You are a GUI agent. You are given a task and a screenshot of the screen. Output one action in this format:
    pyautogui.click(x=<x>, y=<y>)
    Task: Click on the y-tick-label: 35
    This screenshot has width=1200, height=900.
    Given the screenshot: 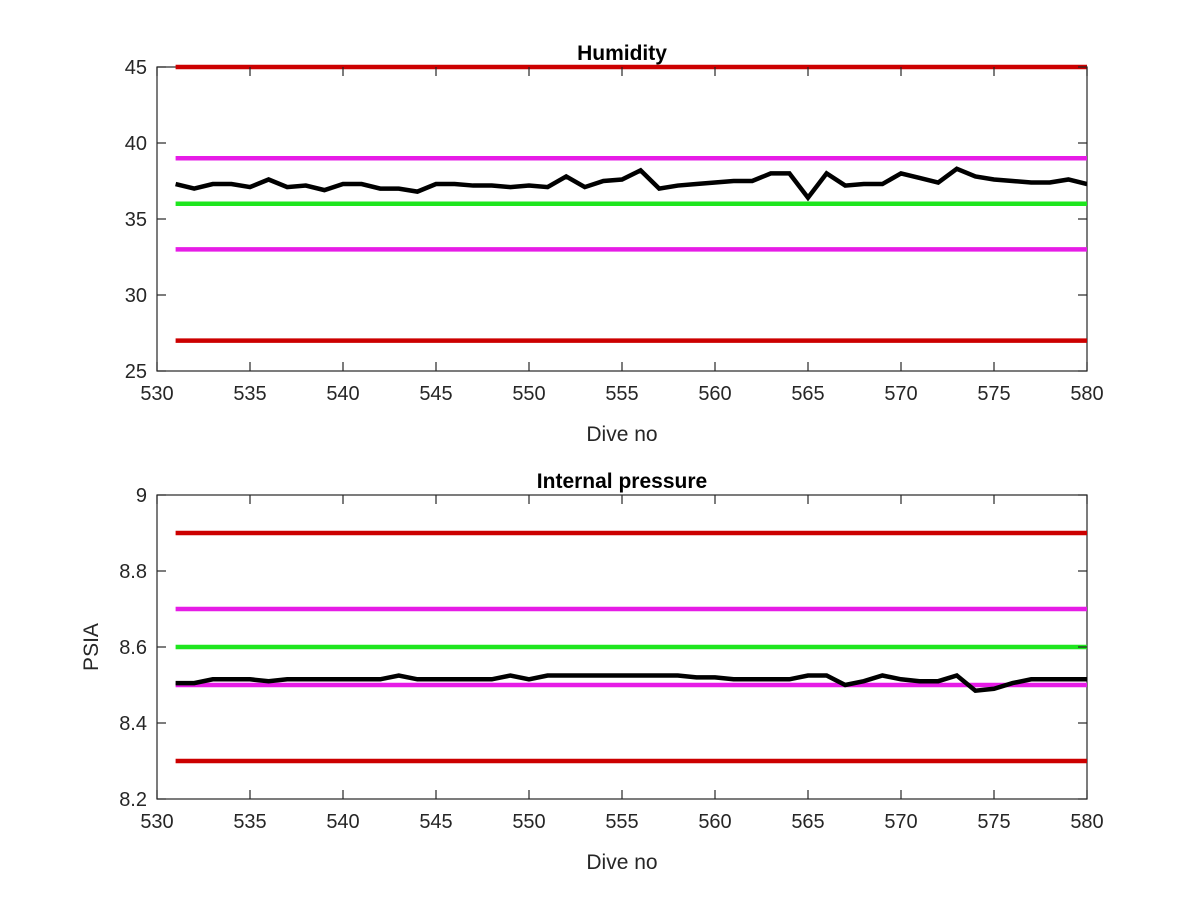 What is the action you would take?
    pyautogui.click(x=136, y=220)
    